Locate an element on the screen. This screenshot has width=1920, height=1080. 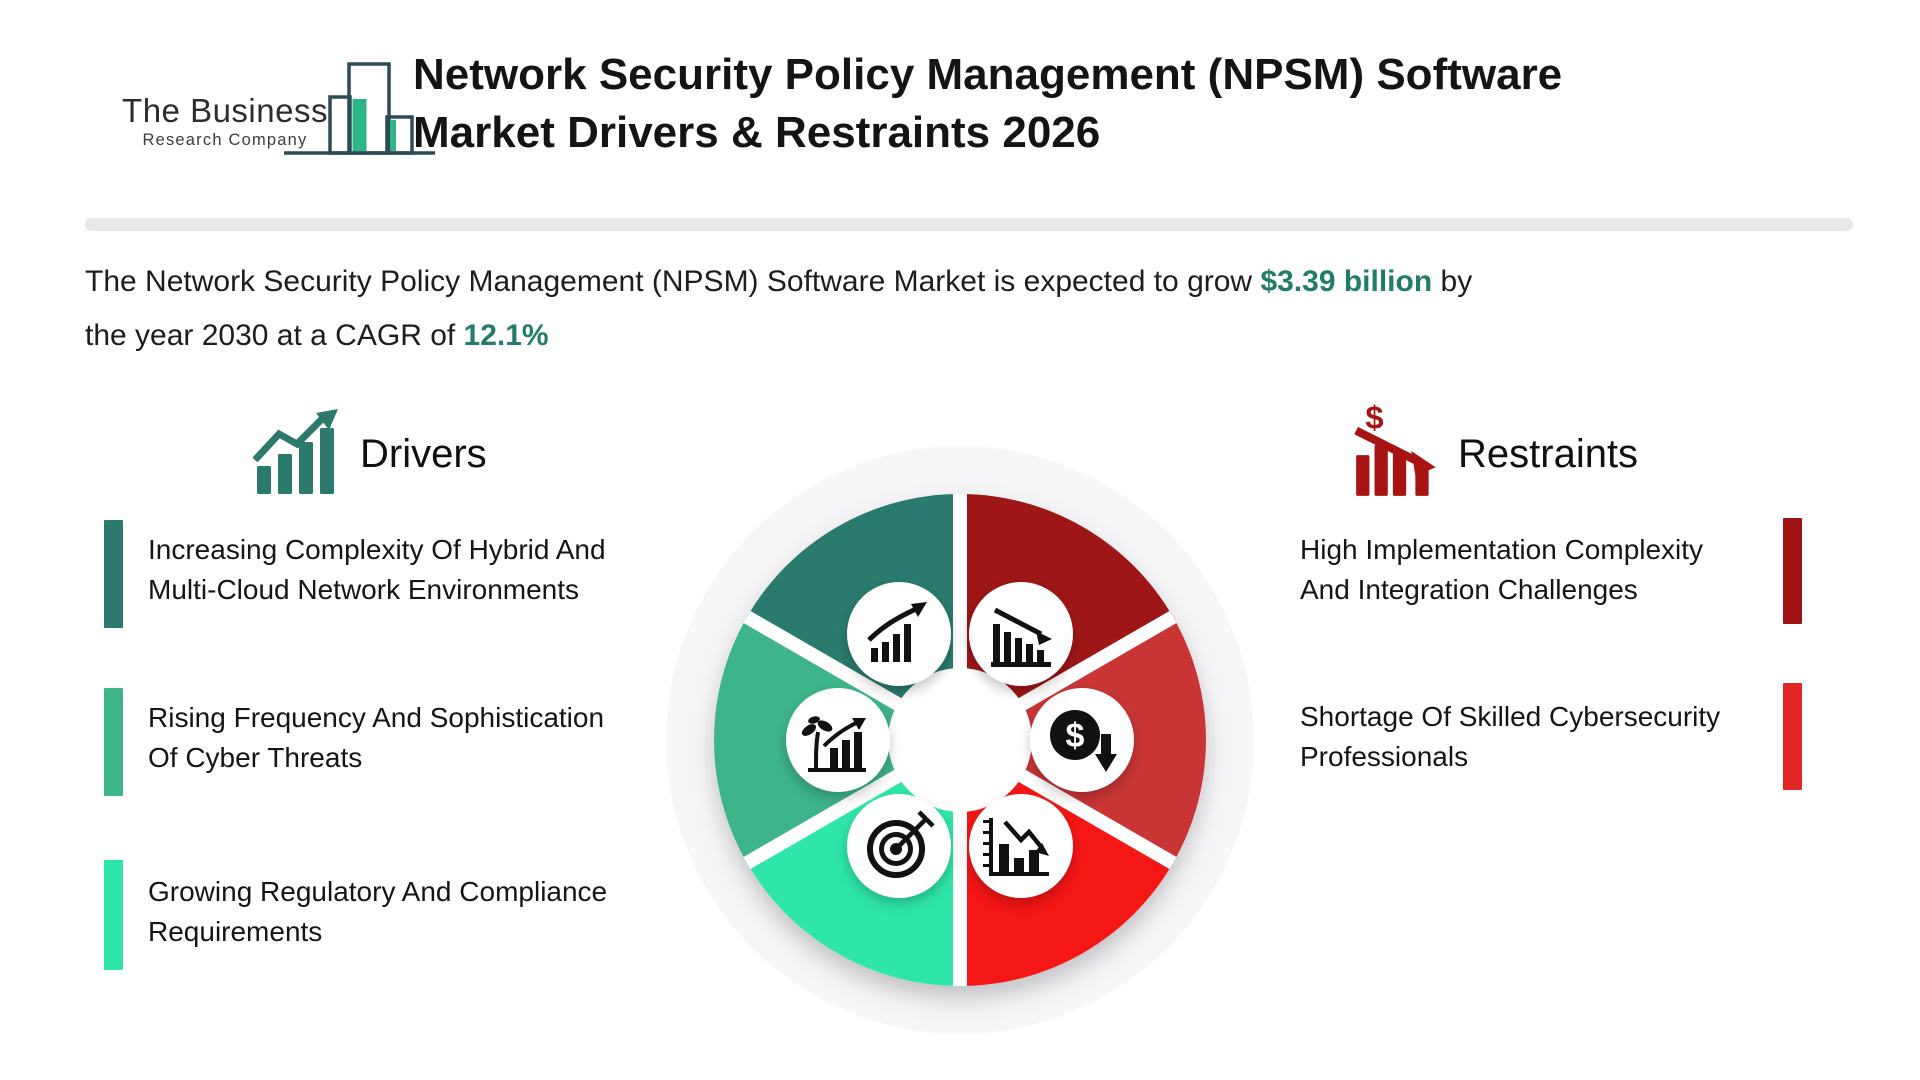
driver-item-line: Rising Frequency And Sophistication is located at coordinates (376, 717).